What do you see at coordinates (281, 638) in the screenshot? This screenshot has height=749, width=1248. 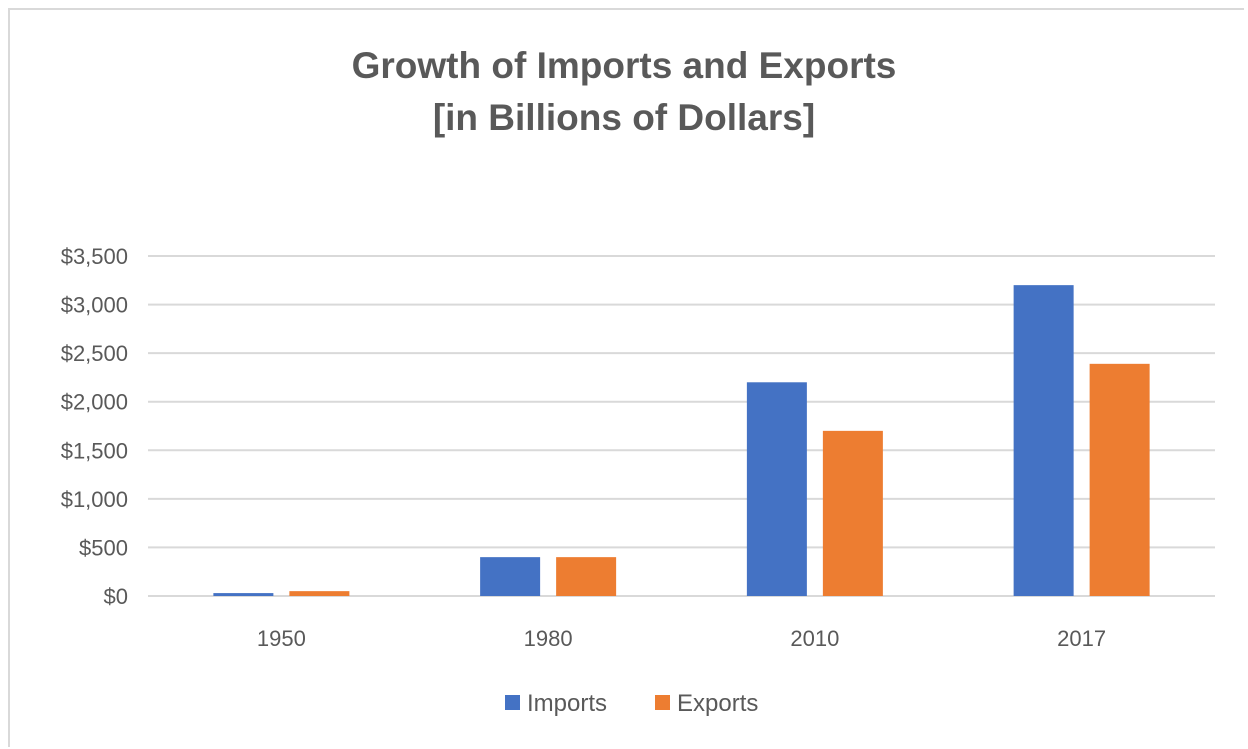 I see `x-tick-label: 1950` at bounding box center [281, 638].